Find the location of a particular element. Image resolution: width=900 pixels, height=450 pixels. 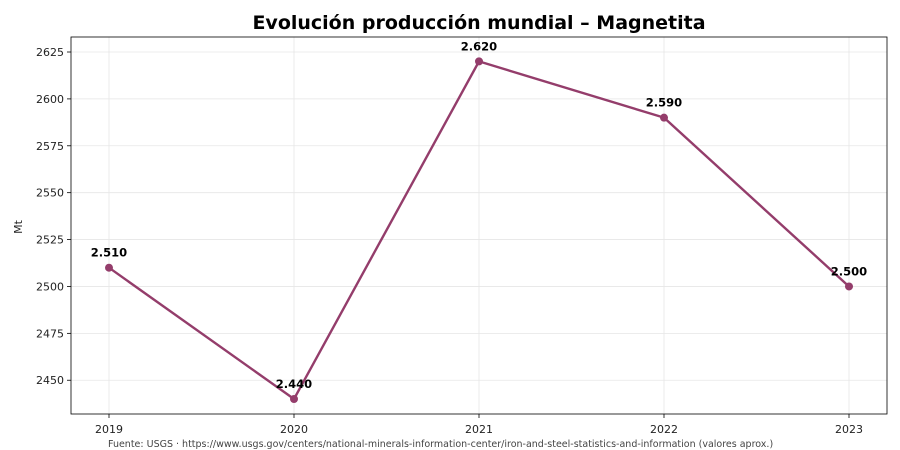

y-axis-label: Mt is located at coordinates (18, 226).